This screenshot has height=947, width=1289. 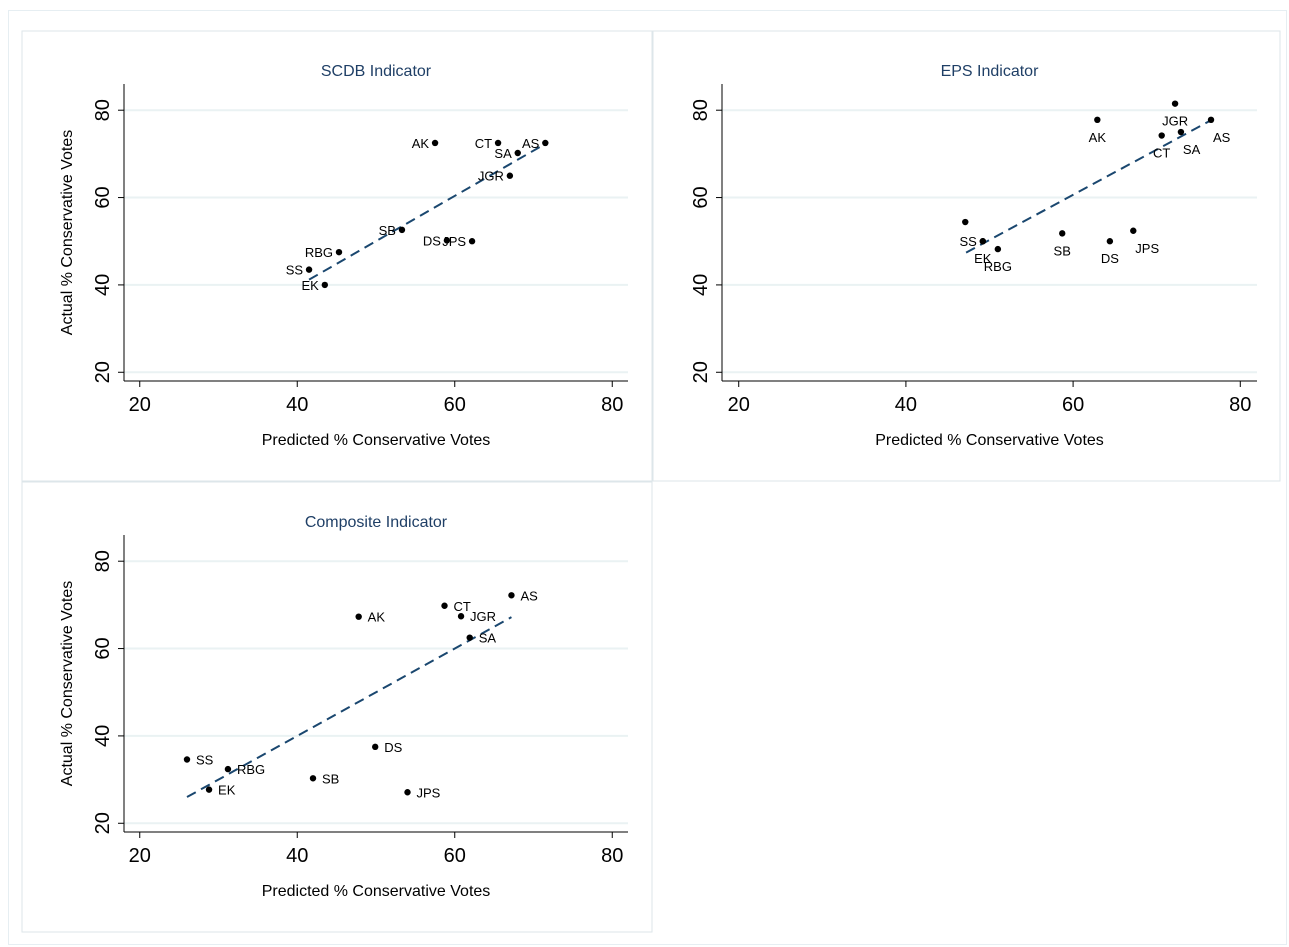 I want to click on chart-title: SCDB Indicator, so click(x=376, y=71).